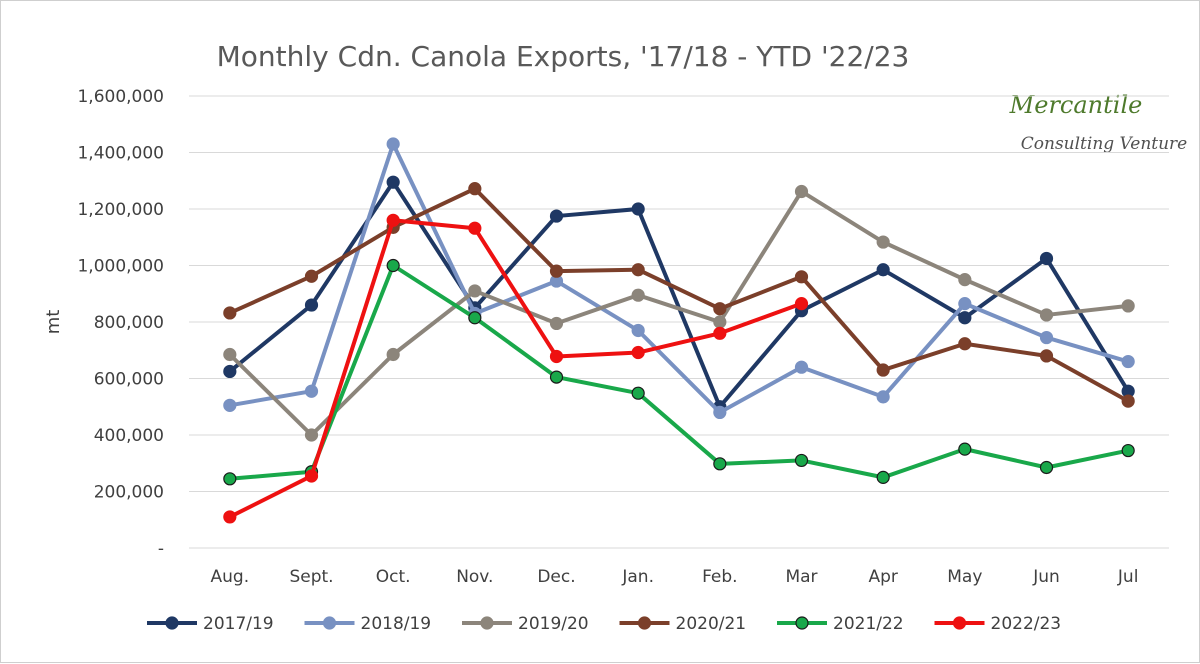  I want to click on x-tick-label: Oct., so click(393, 577).